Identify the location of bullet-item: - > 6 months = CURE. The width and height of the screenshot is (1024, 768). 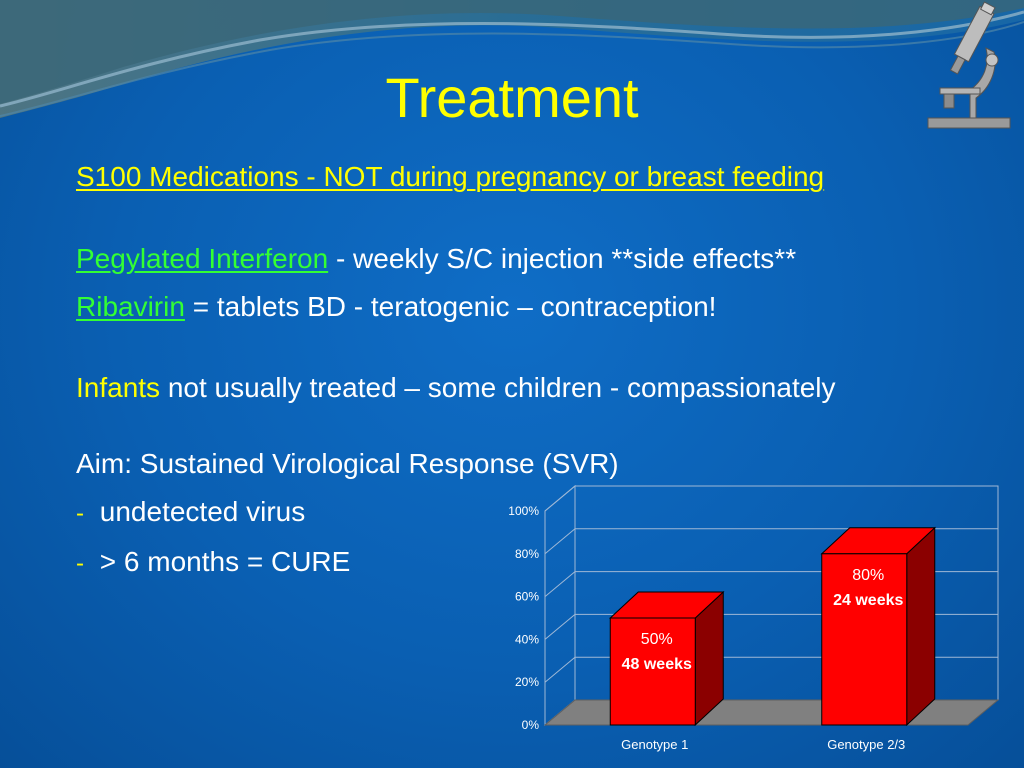
(213, 563).